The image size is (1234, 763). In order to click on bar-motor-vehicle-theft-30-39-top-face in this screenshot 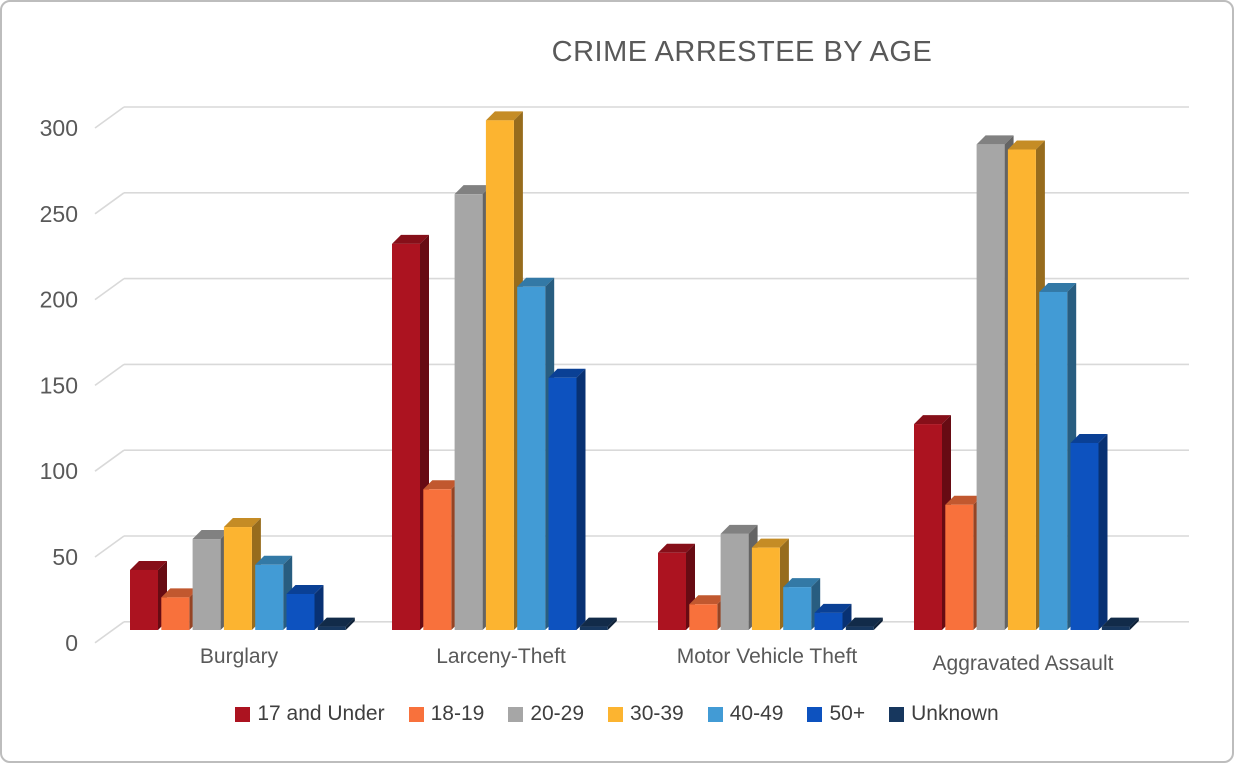, I will do `click(770, 543)`.